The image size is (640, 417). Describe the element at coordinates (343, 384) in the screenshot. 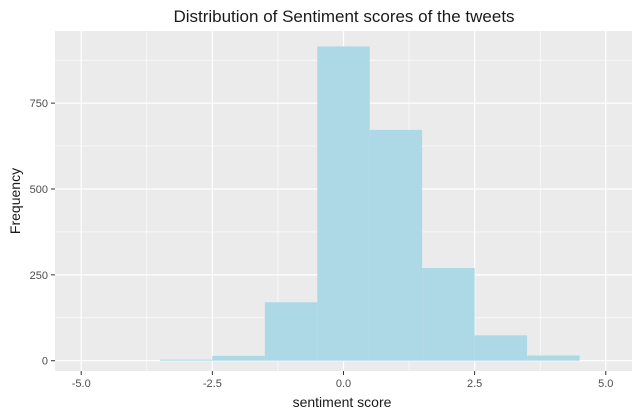

I see `x-tick-label: 0.0` at that location.